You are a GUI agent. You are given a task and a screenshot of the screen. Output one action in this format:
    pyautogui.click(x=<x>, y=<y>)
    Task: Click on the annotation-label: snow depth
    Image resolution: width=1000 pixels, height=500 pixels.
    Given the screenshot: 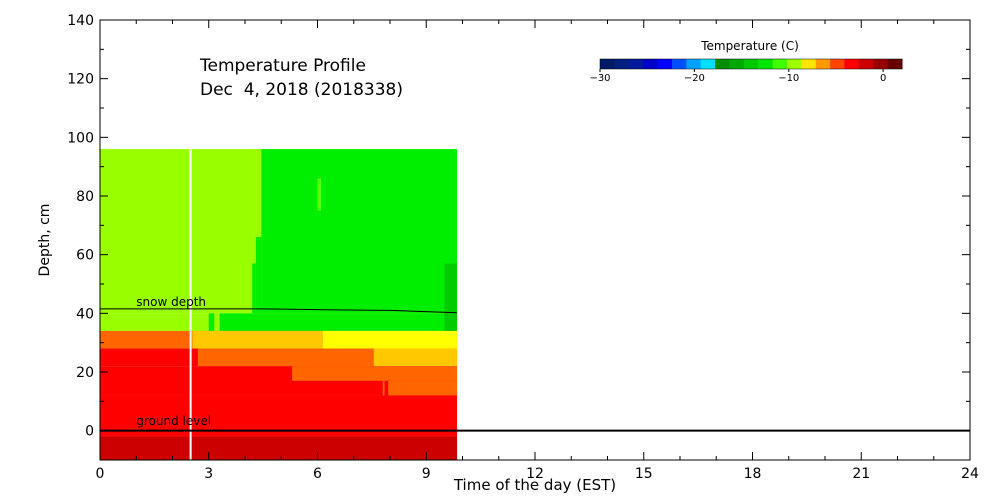 What is the action you would take?
    pyautogui.click(x=171, y=302)
    